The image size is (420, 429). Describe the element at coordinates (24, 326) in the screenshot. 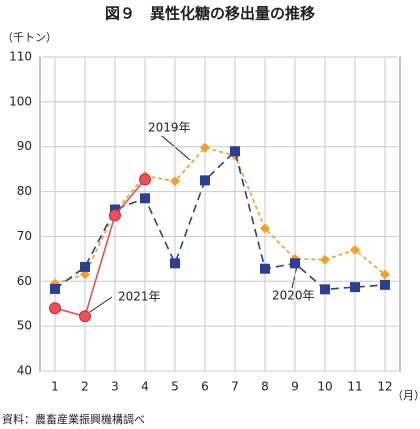

I see `y-tick-label: 50` at that location.